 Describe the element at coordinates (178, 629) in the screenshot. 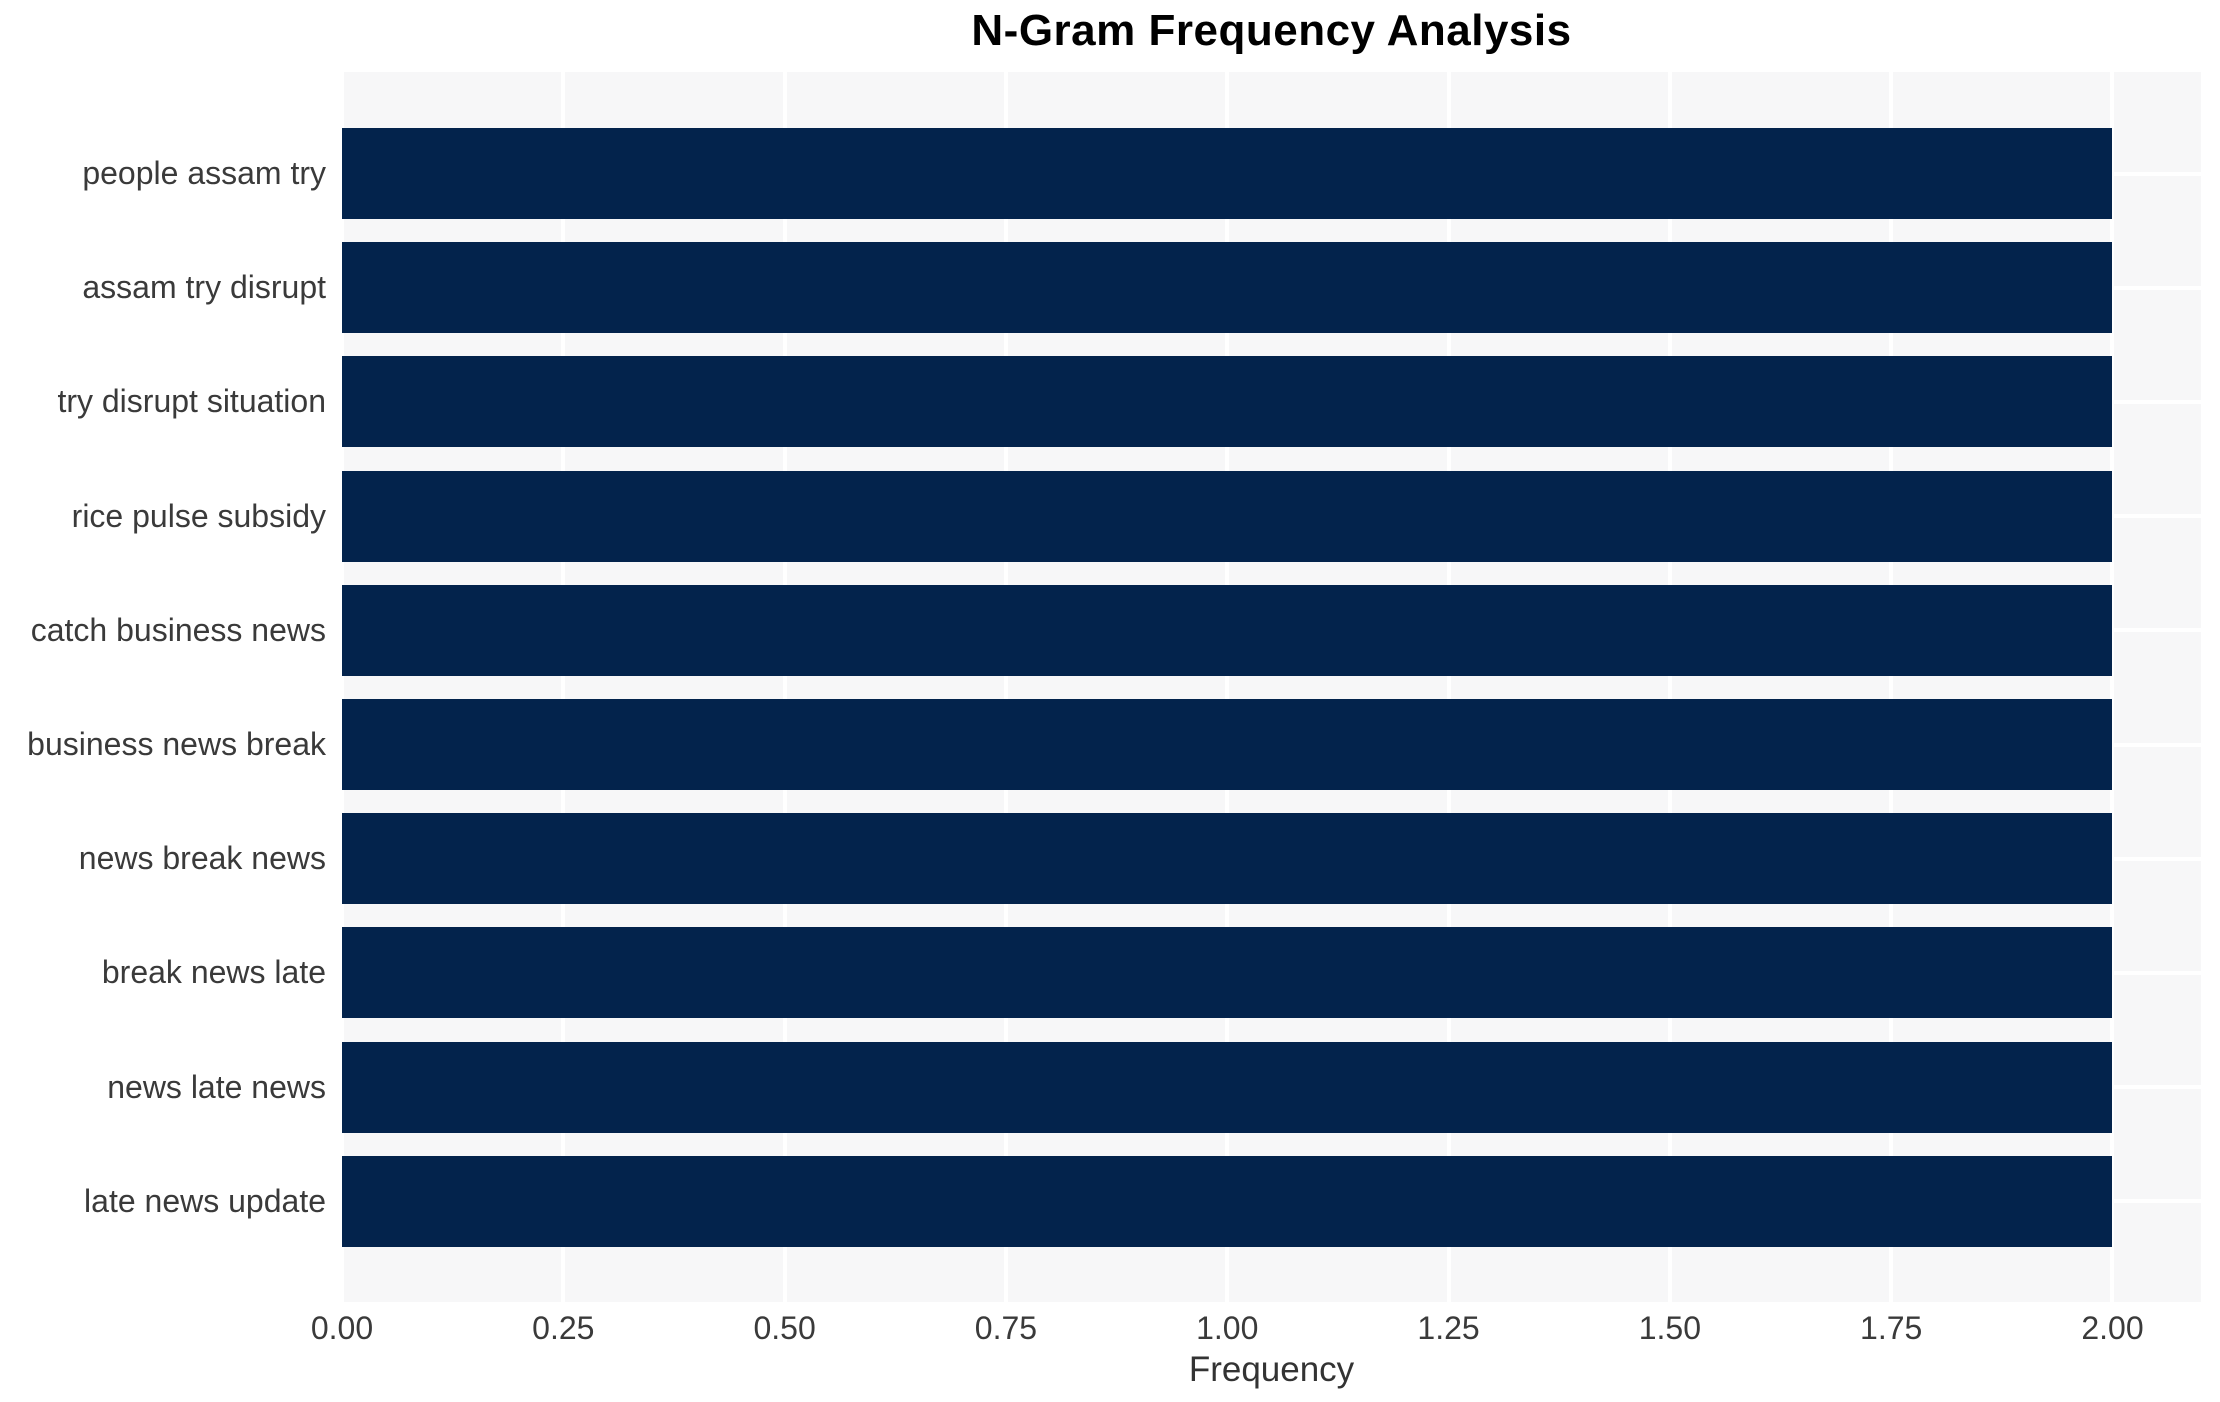

I see `y-axis-label: catch business news` at that location.